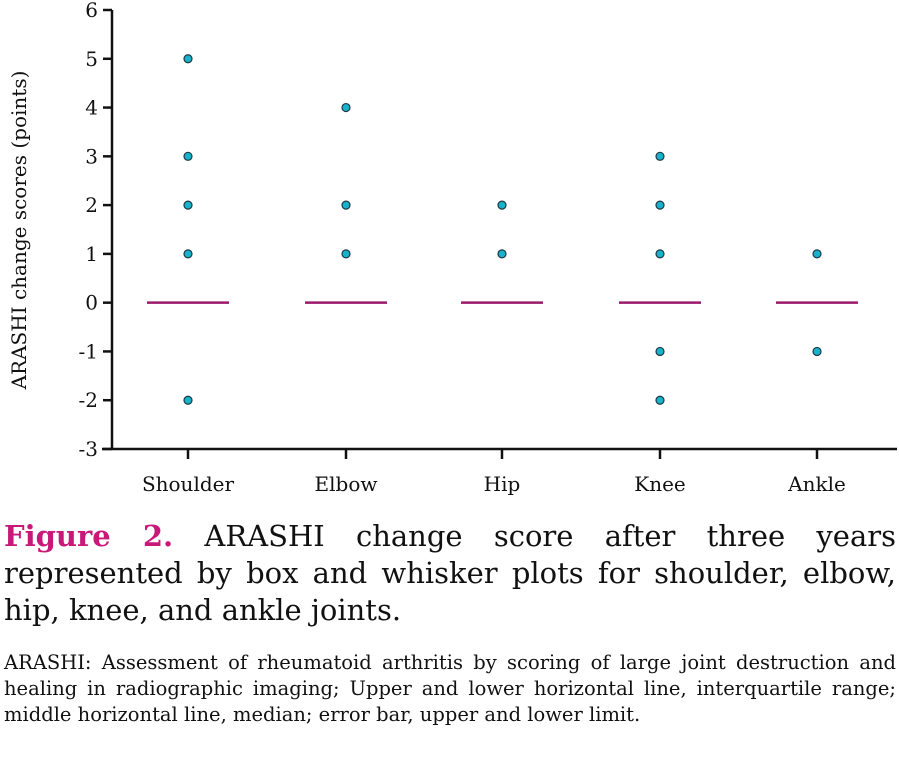  What do you see at coordinates (91, 108) in the screenshot?
I see `y-tick-label: 4` at bounding box center [91, 108].